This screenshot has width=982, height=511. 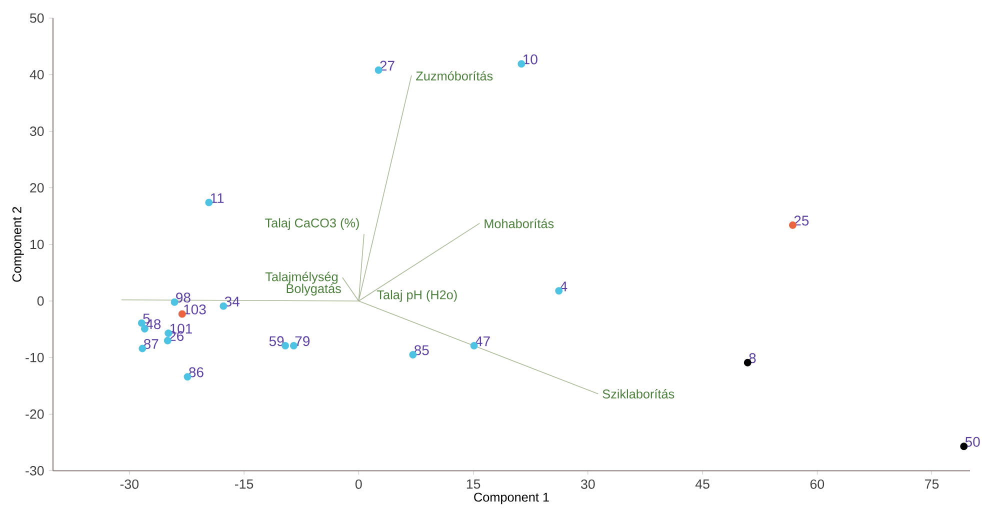 I want to click on annotation: 34, so click(x=232, y=301).